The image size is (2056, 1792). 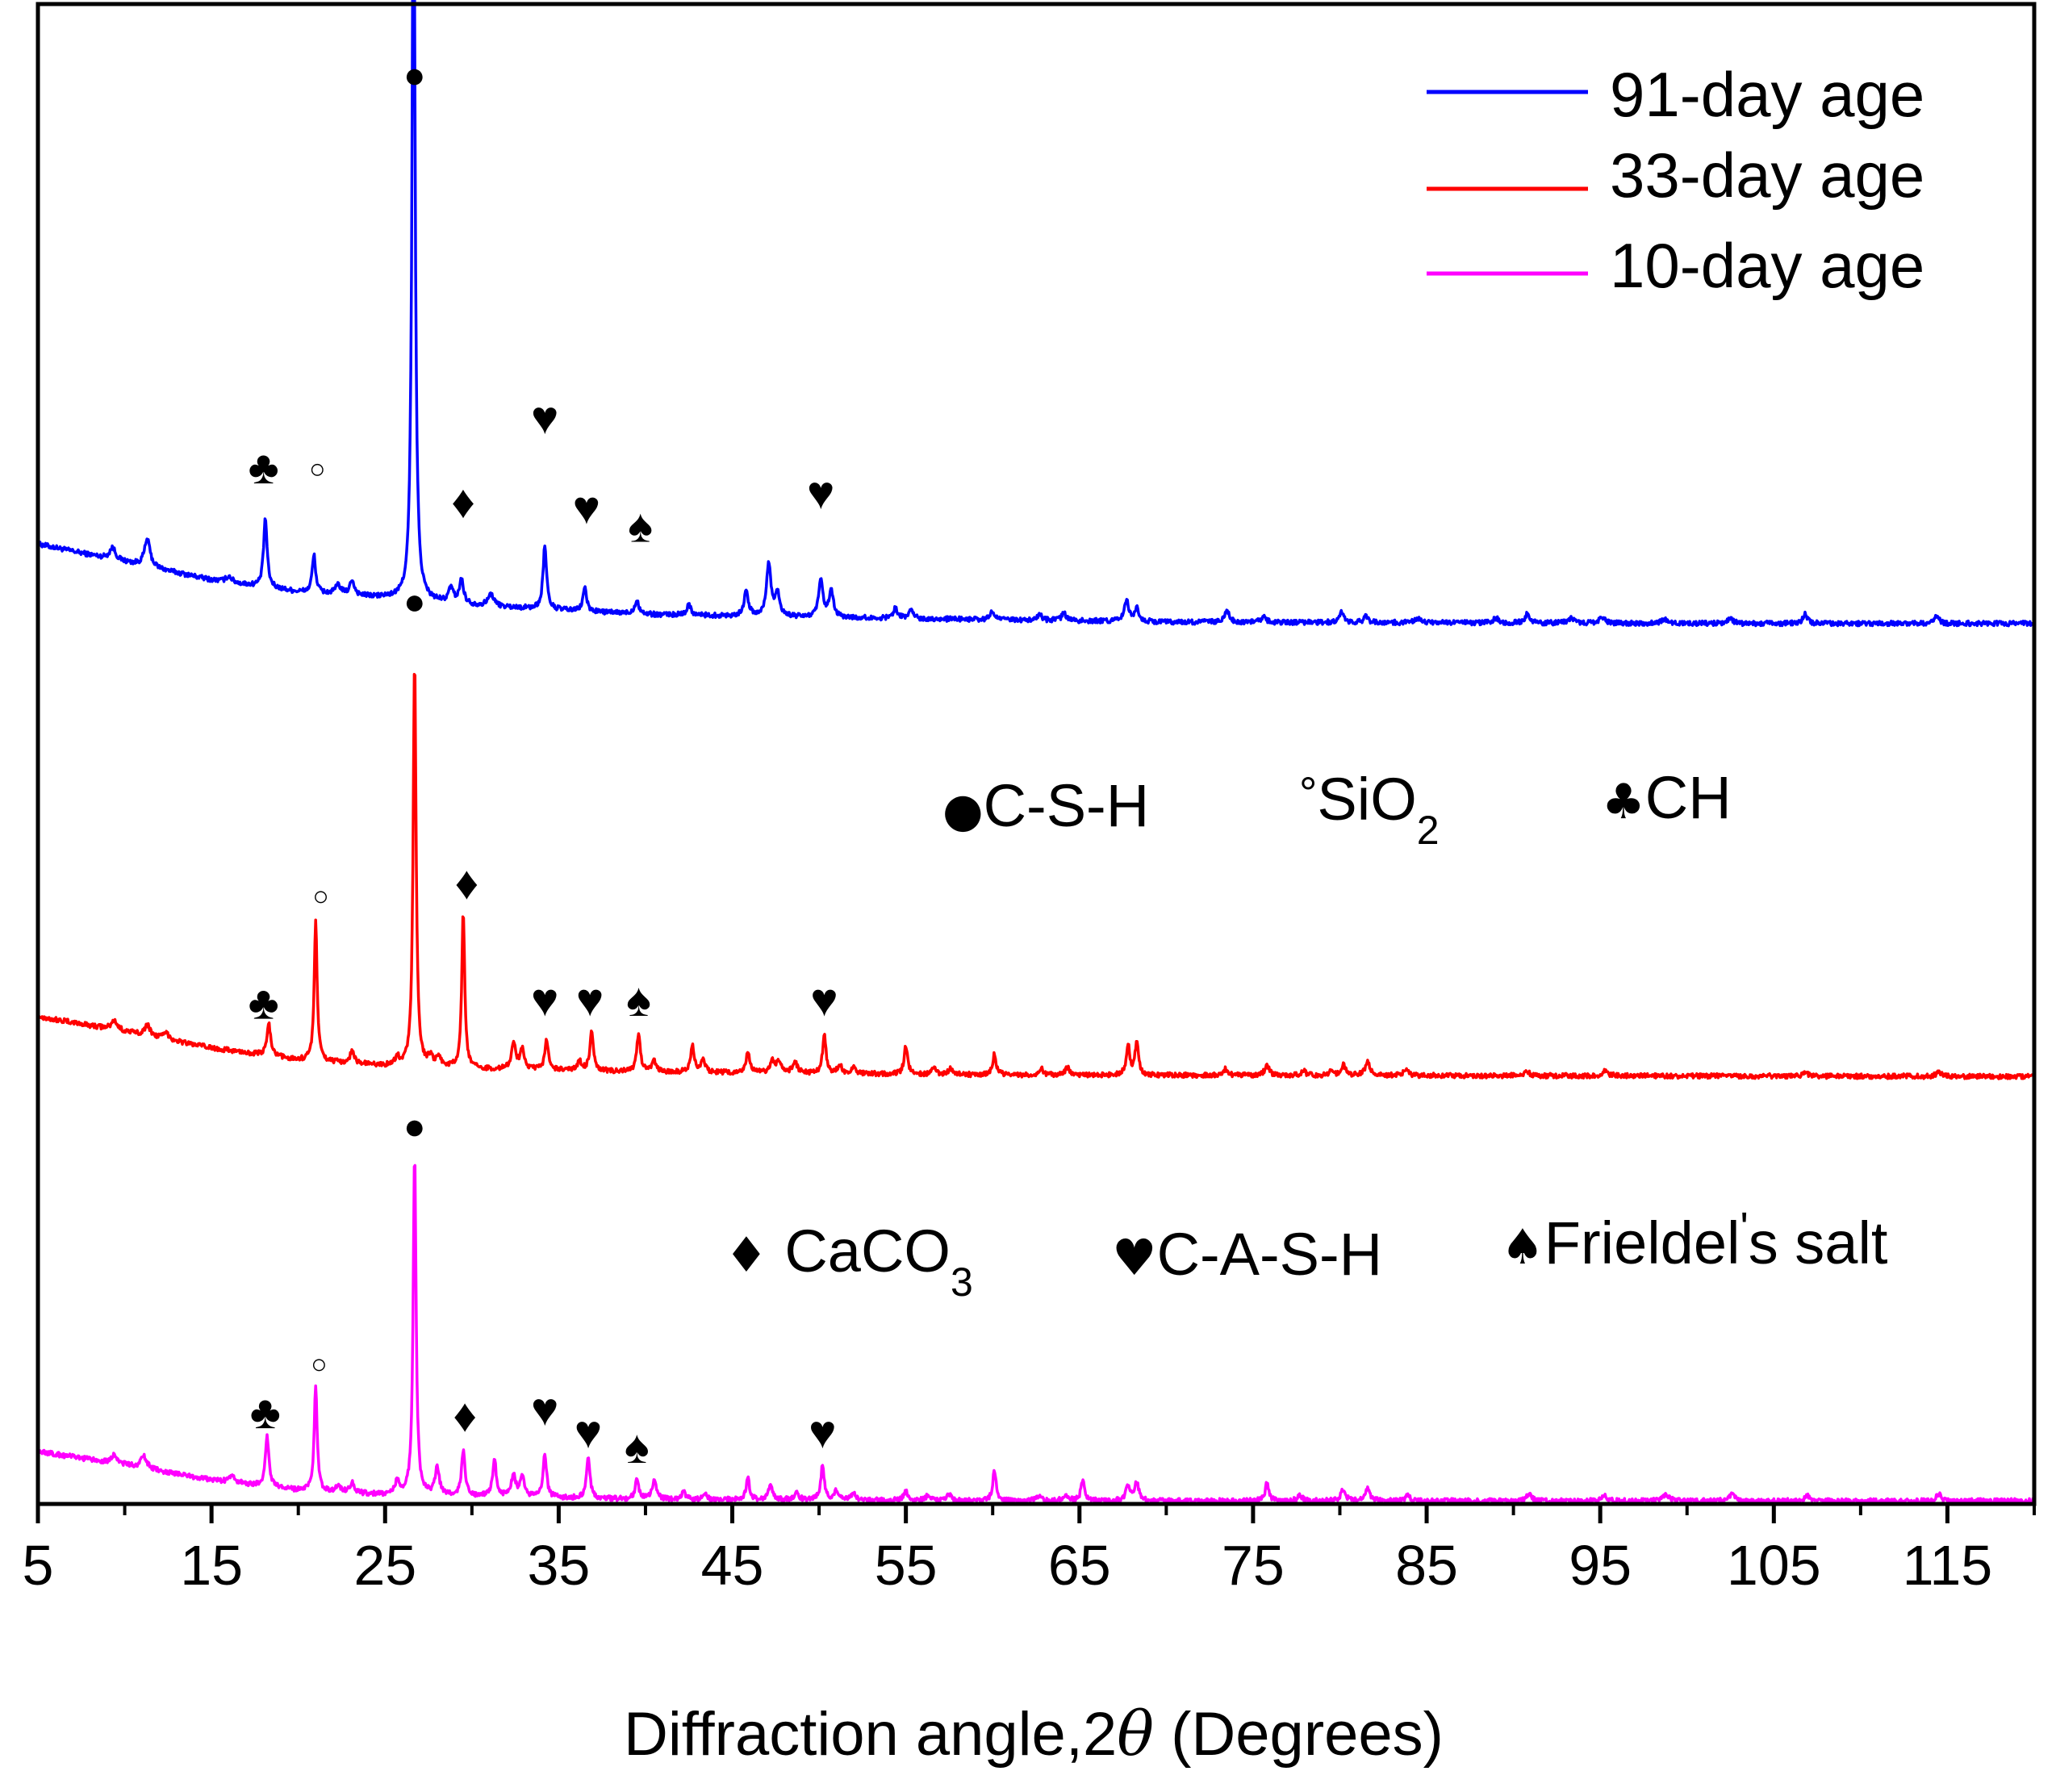 I want to click on x-tick-label: 45, so click(x=732, y=1565).